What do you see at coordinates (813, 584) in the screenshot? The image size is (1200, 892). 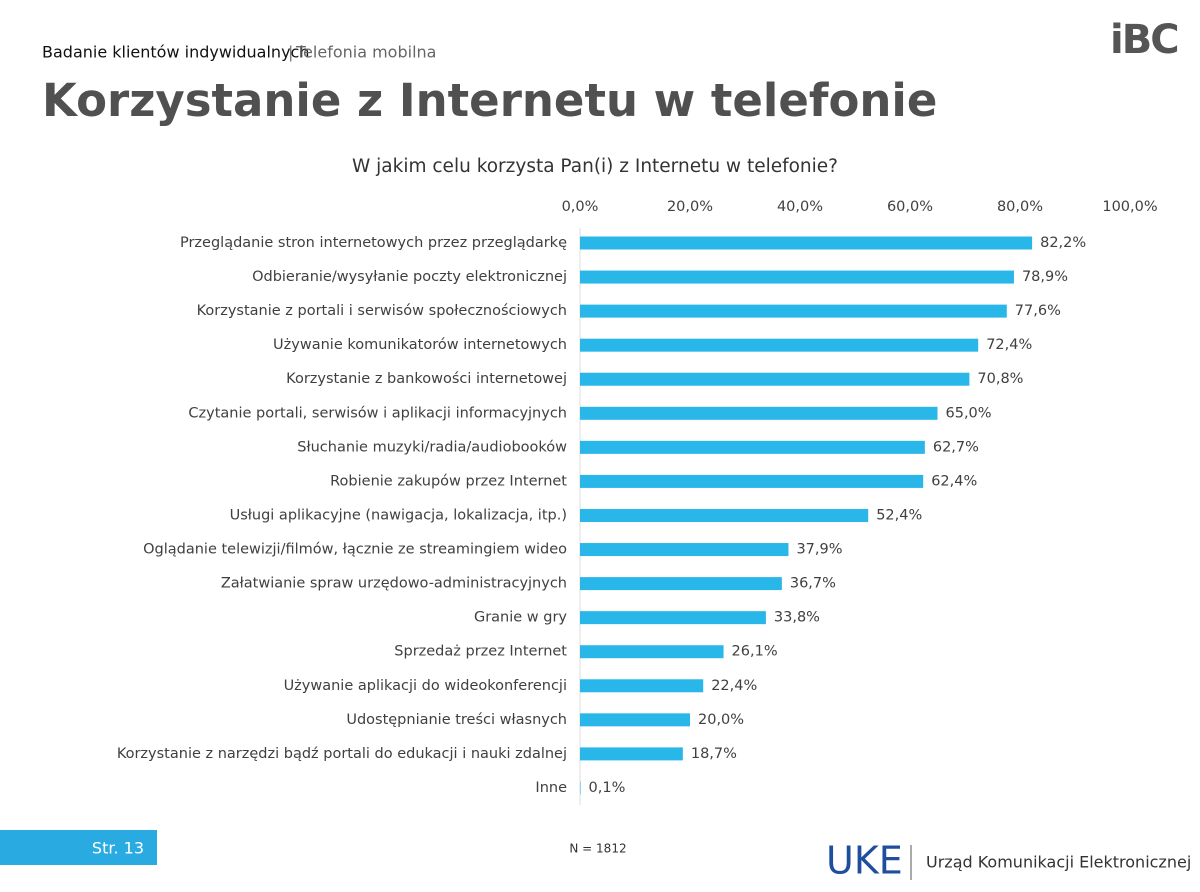 I see `value-label: 36,7%` at bounding box center [813, 584].